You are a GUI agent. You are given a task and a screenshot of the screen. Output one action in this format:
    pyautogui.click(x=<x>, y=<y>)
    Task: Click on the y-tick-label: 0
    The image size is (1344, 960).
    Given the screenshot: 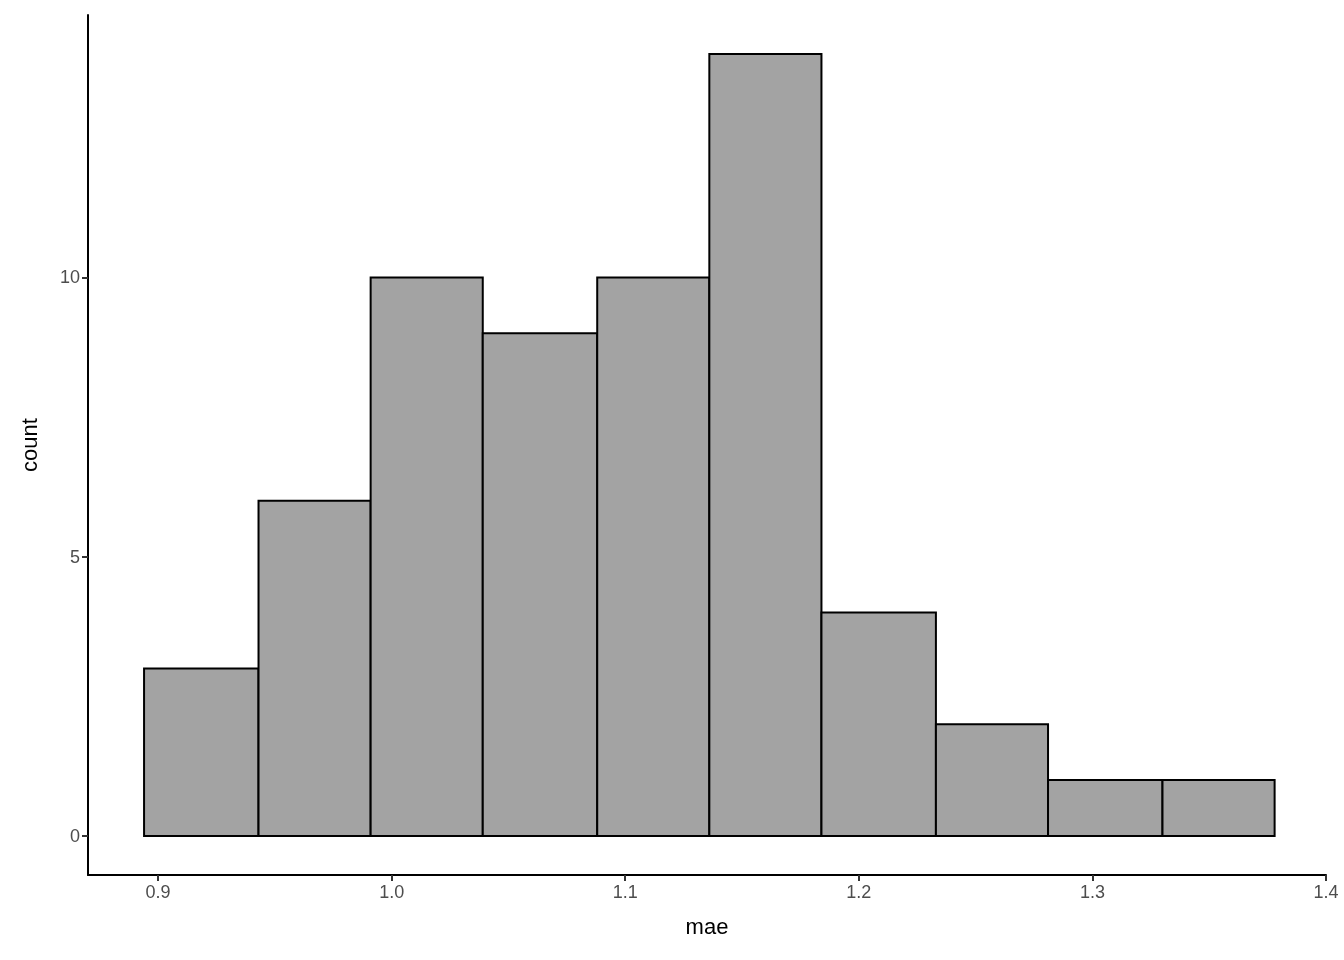 What is the action you would take?
    pyautogui.click(x=74, y=835)
    